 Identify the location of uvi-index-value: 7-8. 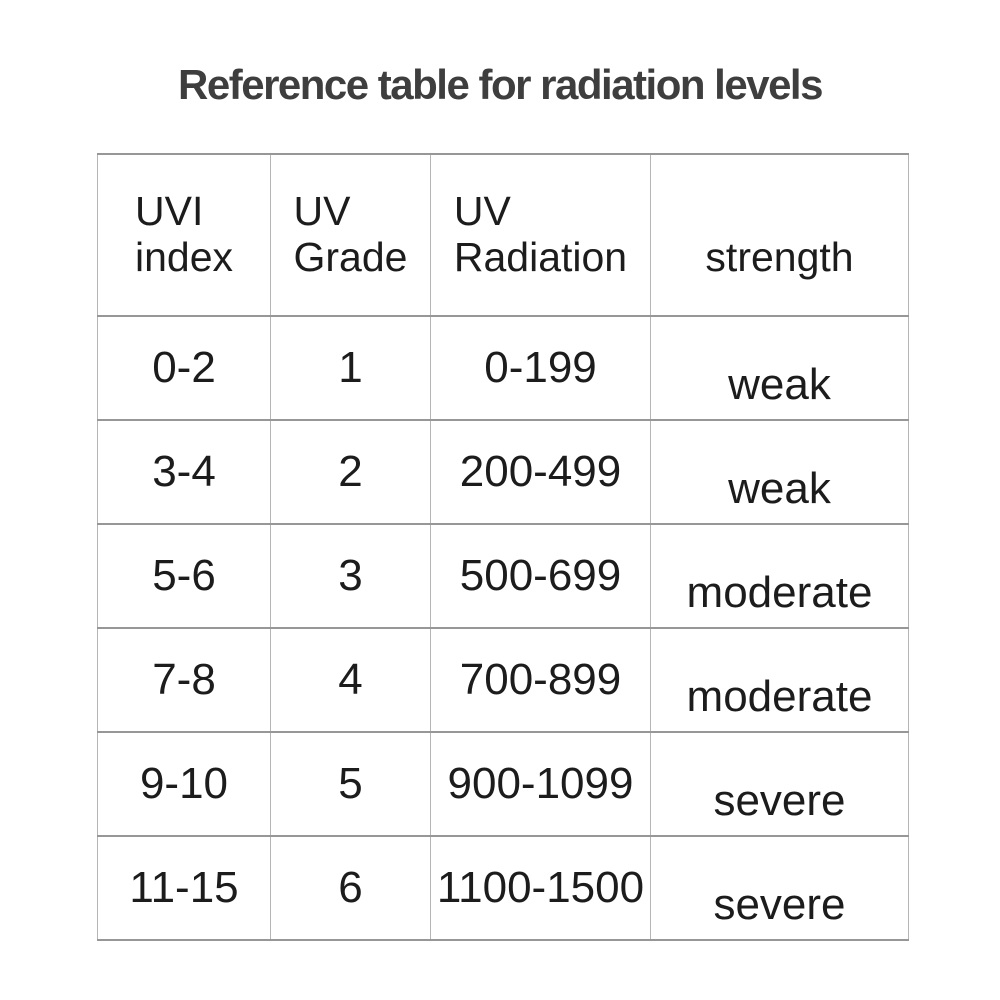
(184, 680).